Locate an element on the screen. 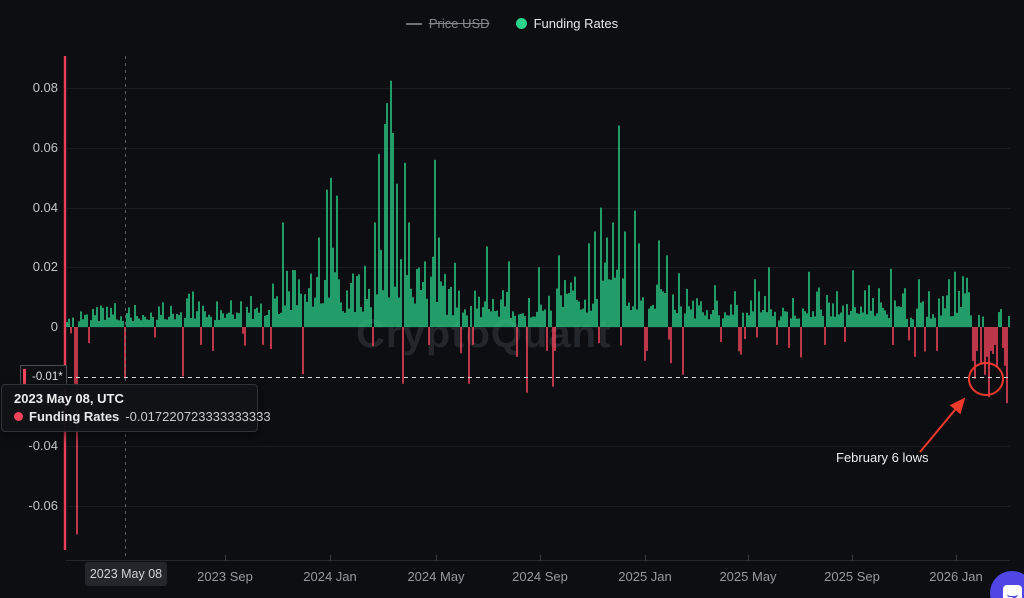 The height and width of the screenshot is (598, 1024). x-axis-line is located at coordinates (538, 560).